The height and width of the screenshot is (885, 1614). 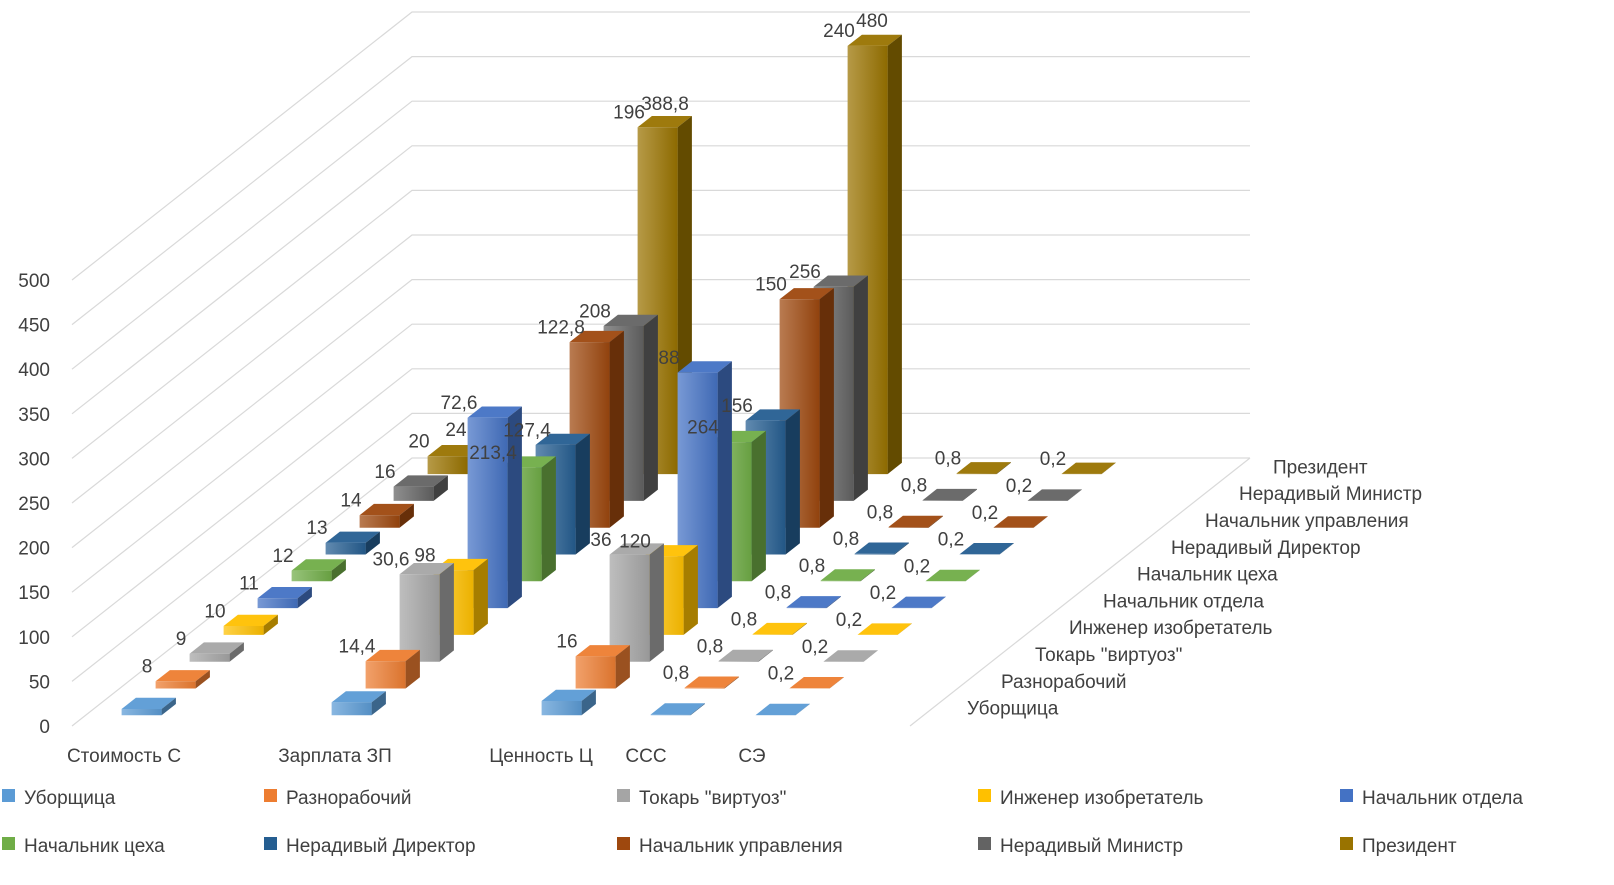 What do you see at coordinates (1013, 709) in the screenshot?
I see `depth-axis-label: Уборщица` at bounding box center [1013, 709].